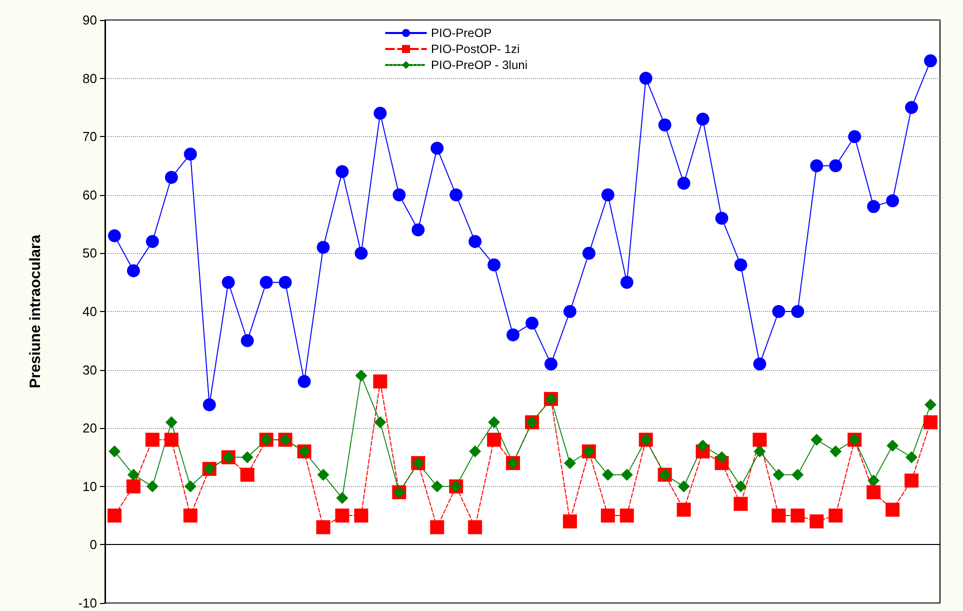 The width and height of the screenshot is (963, 611). What do you see at coordinates (475, 49) in the screenshot?
I see `legend-label: PIO-PostOP- 1zi` at bounding box center [475, 49].